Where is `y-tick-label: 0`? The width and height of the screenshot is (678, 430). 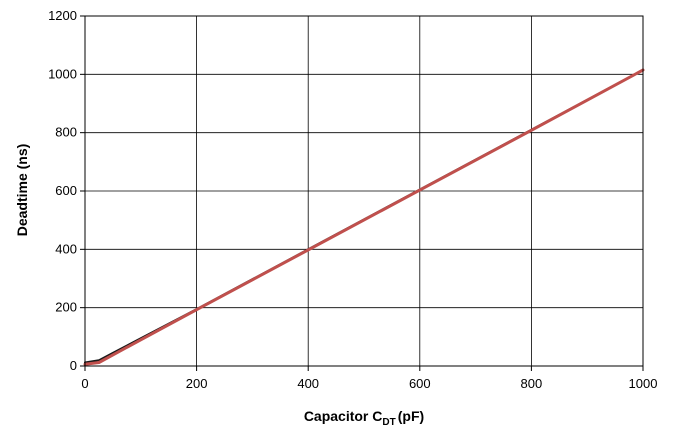
y-tick-label: 0 is located at coordinates (73, 365).